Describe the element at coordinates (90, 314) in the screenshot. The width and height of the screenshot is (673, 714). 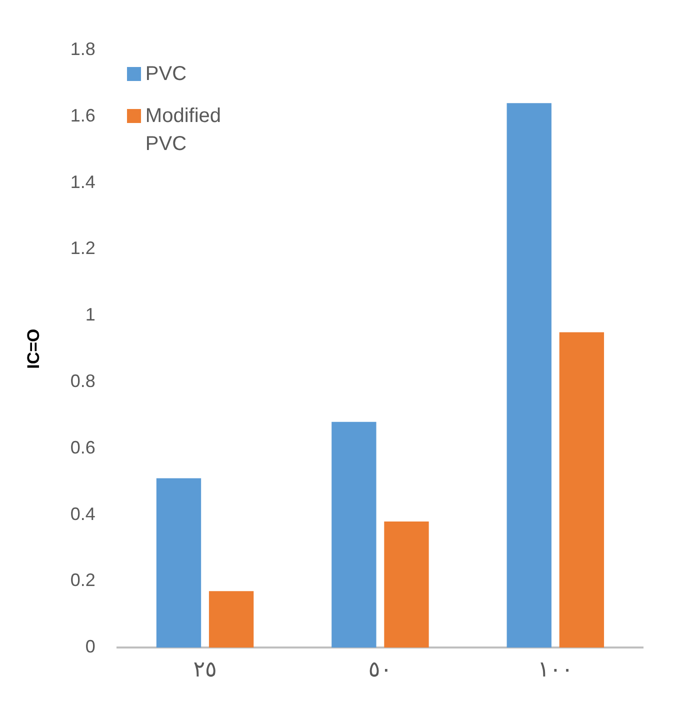
I see `y-tick-label: 1` at that location.